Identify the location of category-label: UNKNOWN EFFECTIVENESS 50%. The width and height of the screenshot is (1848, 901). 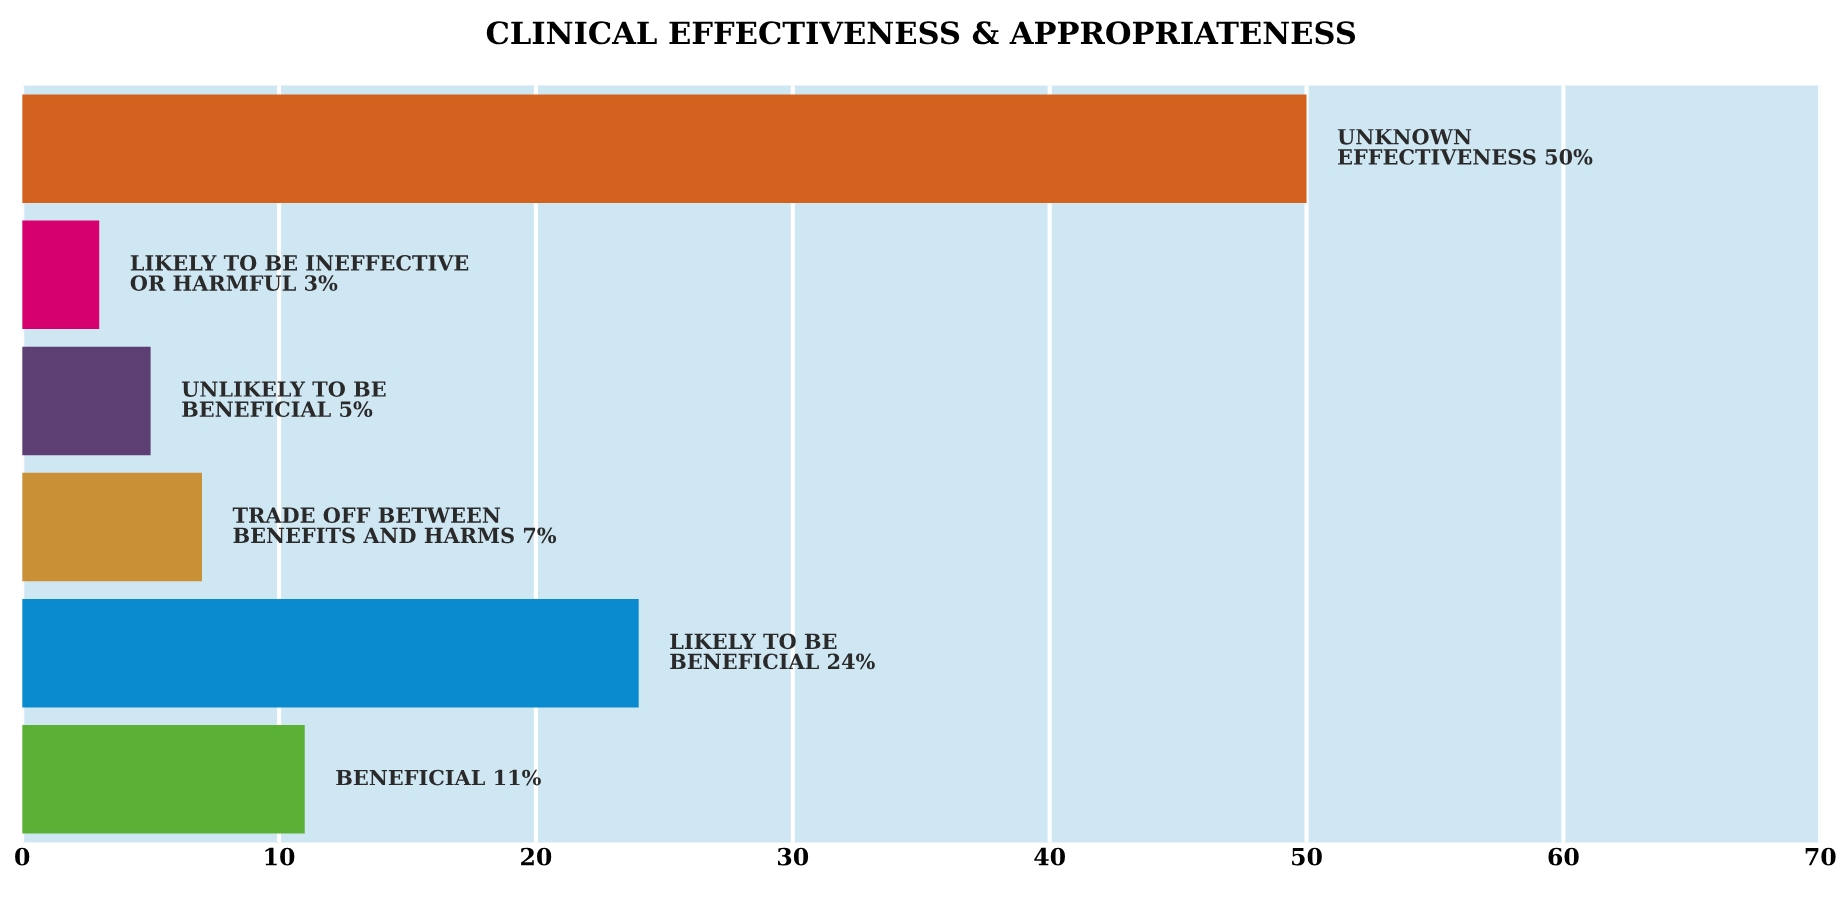
(1465, 146).